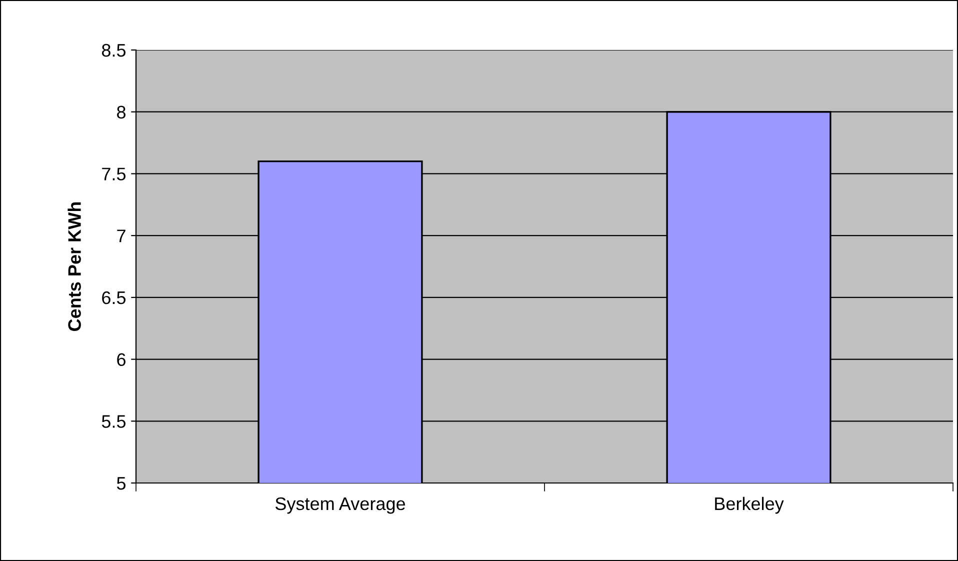  Describe the element at coordinates (121, 359) in the screenshot. I see `y-tick-label: 6` at that location.